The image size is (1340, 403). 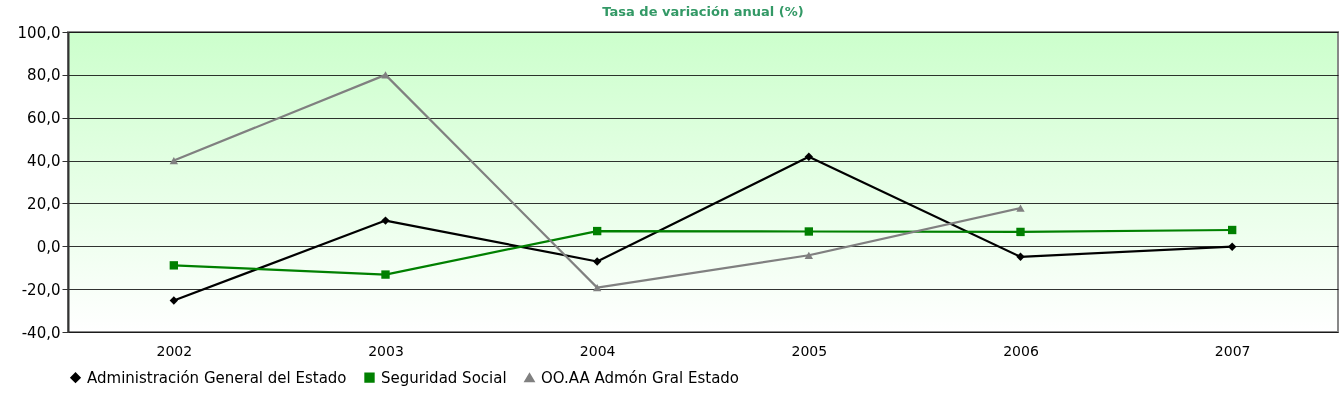 What do you see at coordinates (809, 350) in the screenshot?
I see `x-tick-label: 2005` at bounding box center [809, 350].